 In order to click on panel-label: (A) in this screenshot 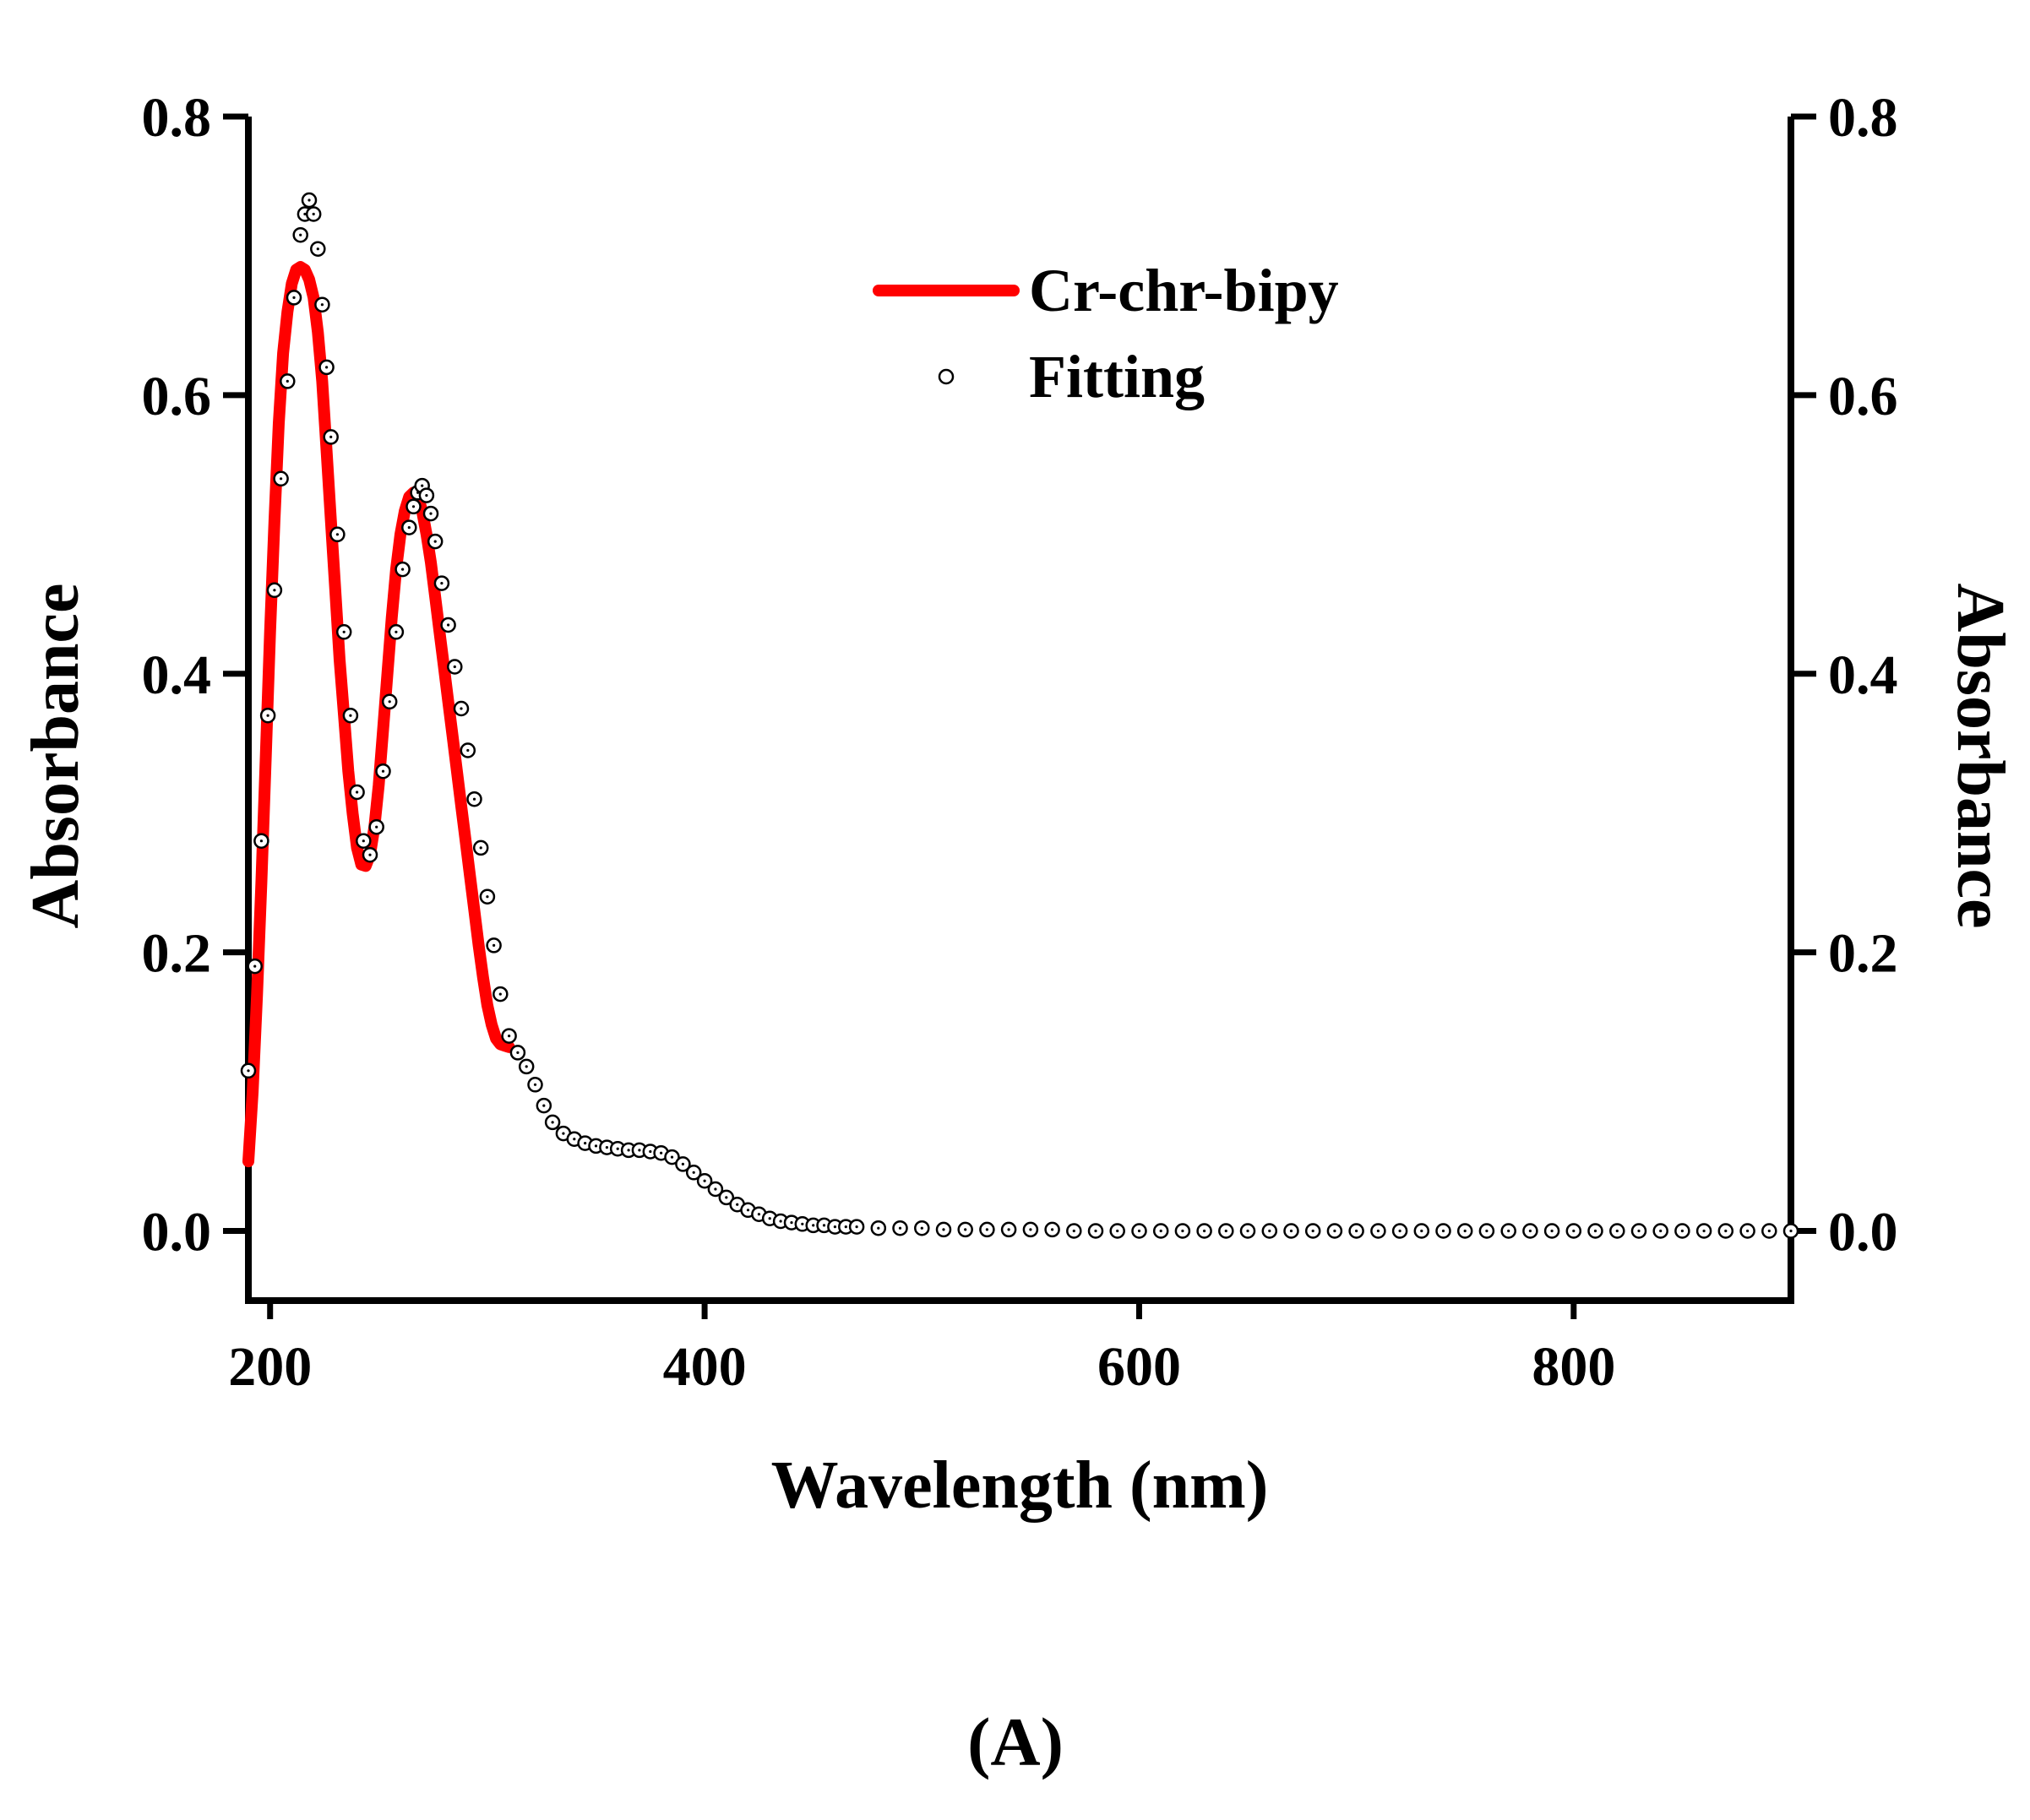, I will do `click(1016, 1742)`.